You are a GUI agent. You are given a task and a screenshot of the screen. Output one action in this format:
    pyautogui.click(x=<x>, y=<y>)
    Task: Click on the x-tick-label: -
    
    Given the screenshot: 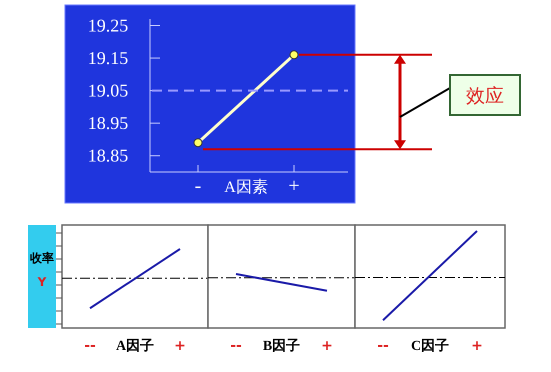 What is the action you would take?
    pyautogui.click(x=198, y=186)
    